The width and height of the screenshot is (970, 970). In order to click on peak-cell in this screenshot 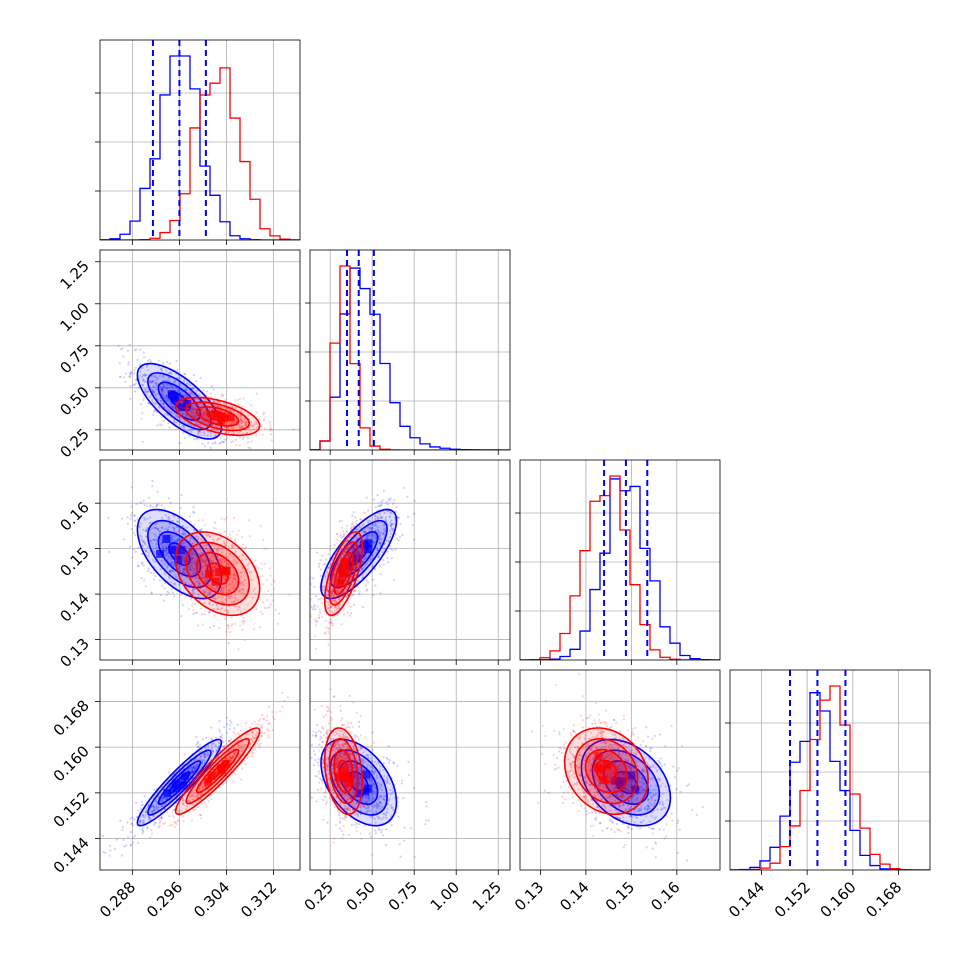, I will do `click(160, 553)`.